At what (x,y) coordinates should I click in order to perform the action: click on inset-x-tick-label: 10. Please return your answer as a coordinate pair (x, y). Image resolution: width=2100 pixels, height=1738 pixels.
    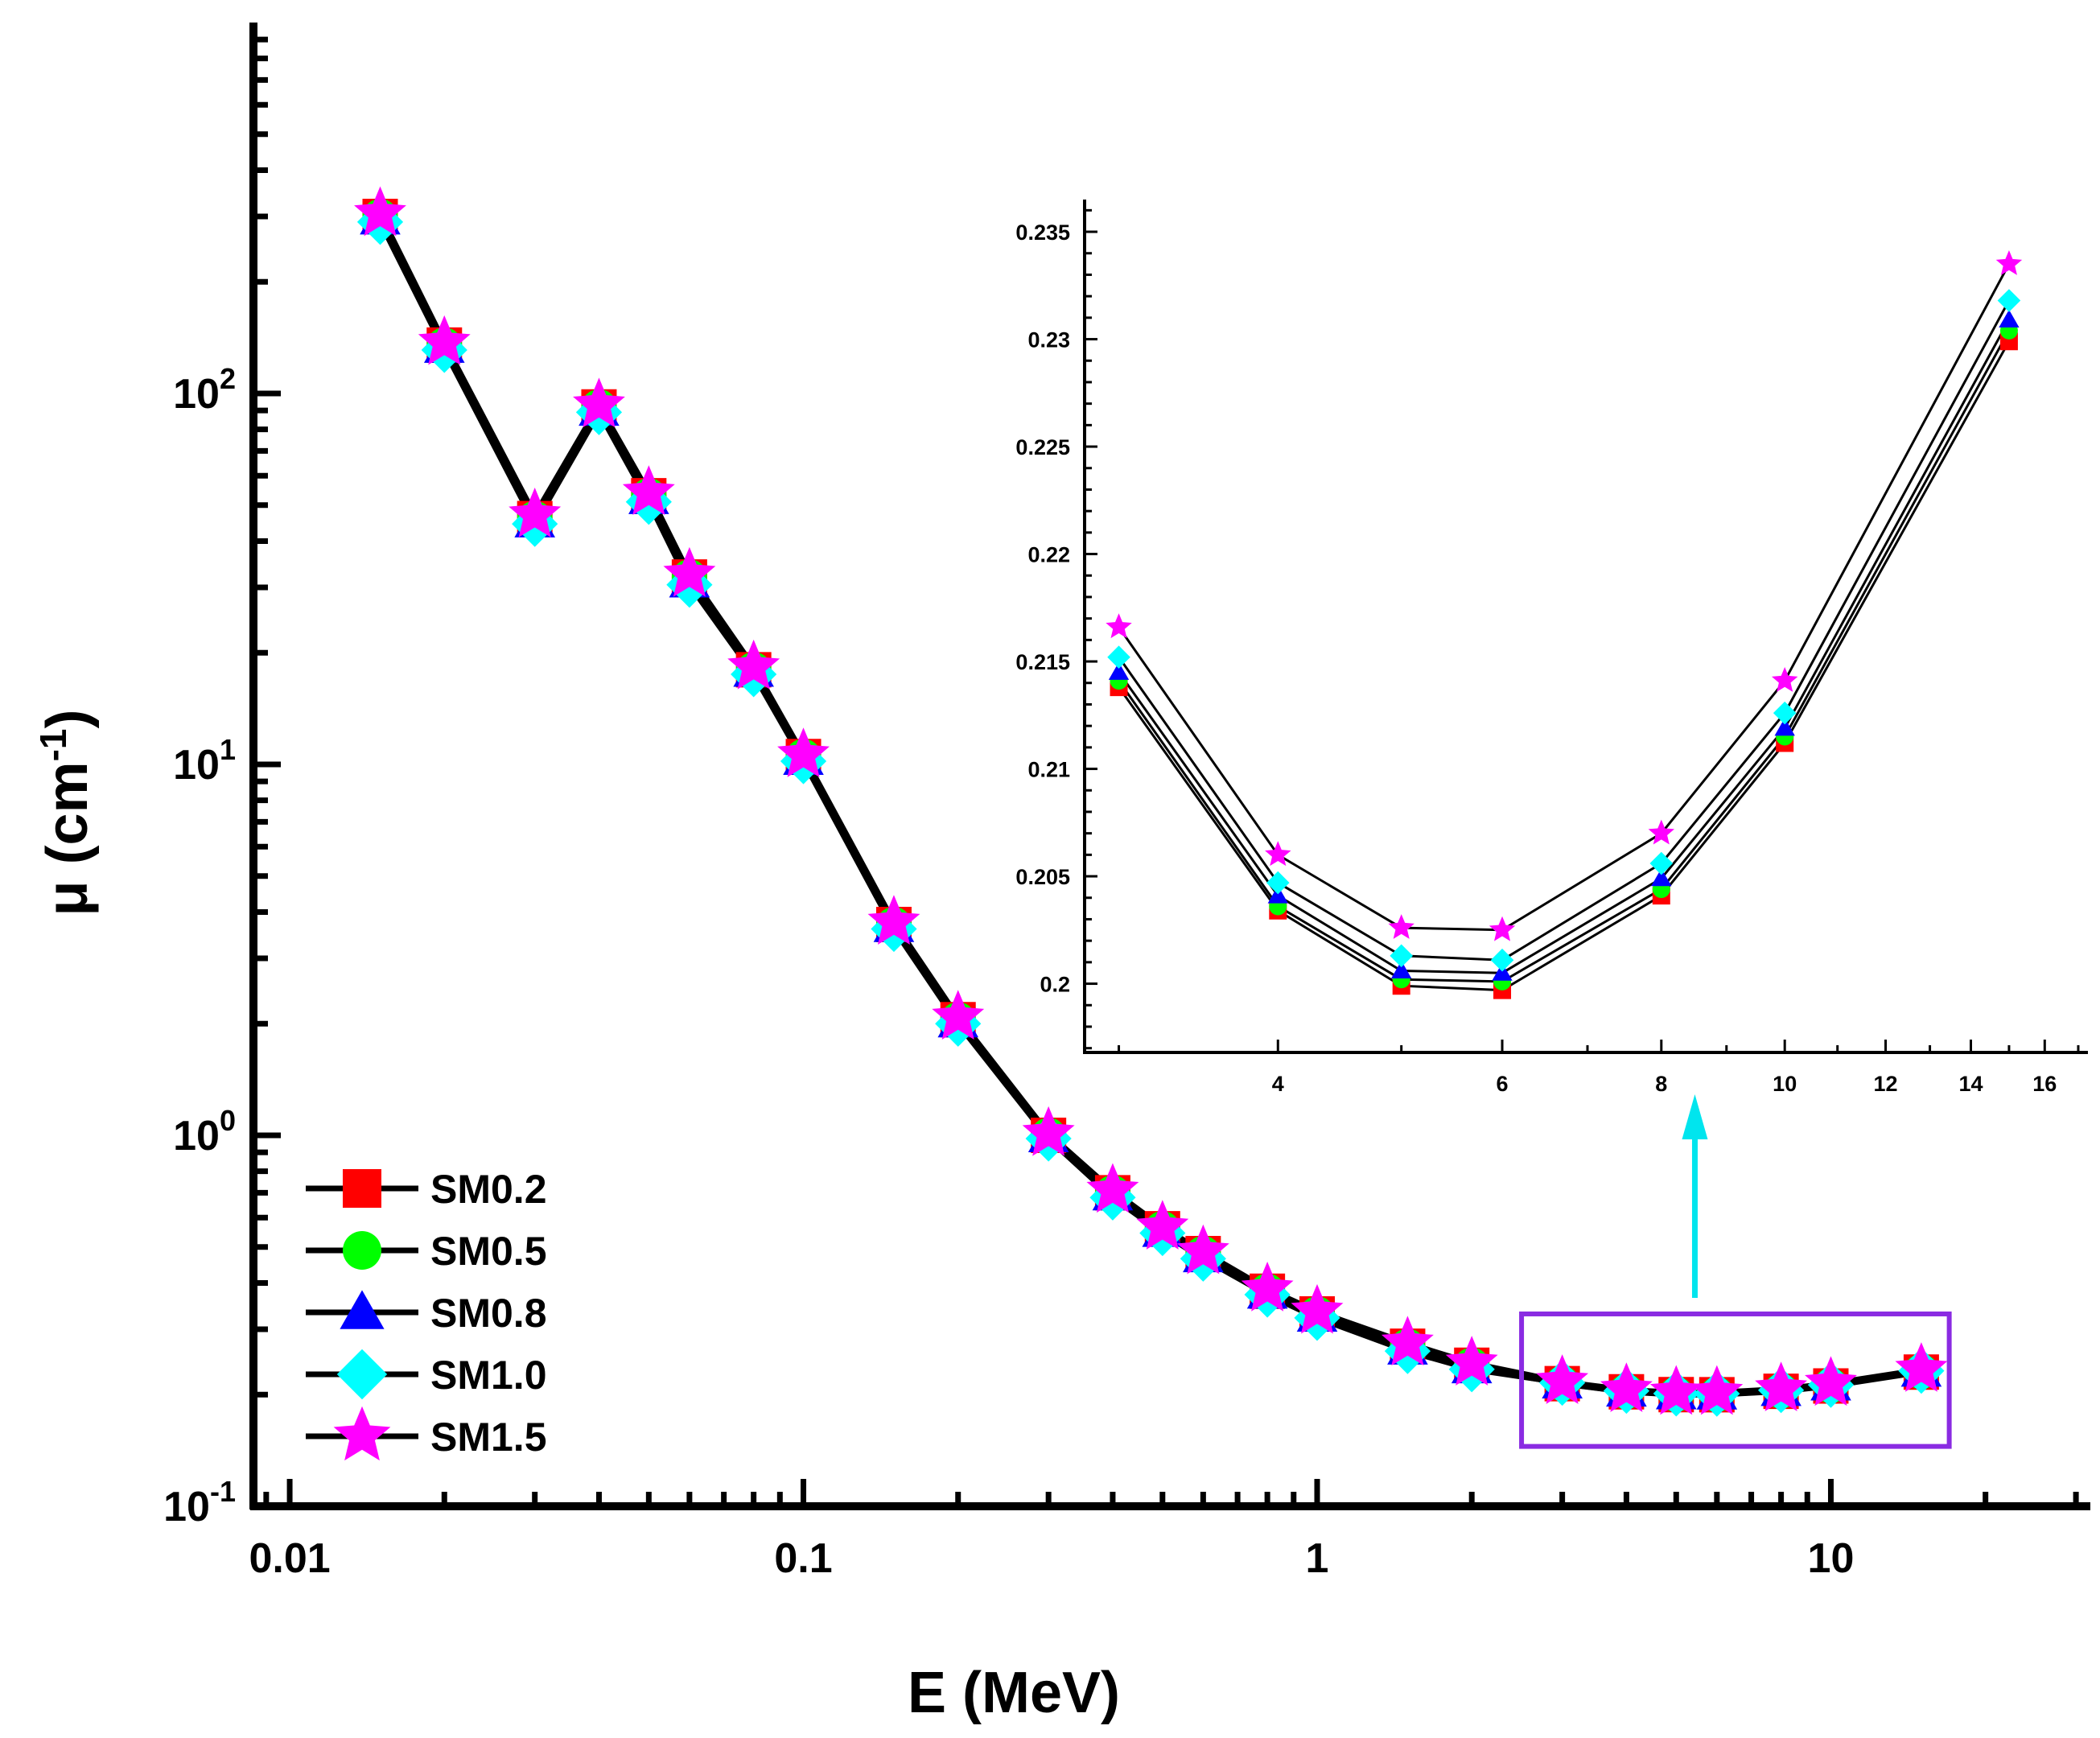
    Looking at the image, I should click on (1785, 1084).